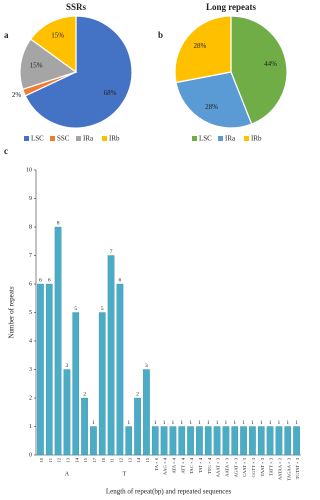 The image size is (320, 500). Describe the element at coordinates (244, 467) in the screenshot. I see `x-tick-label: CAAT × 3` at that location.